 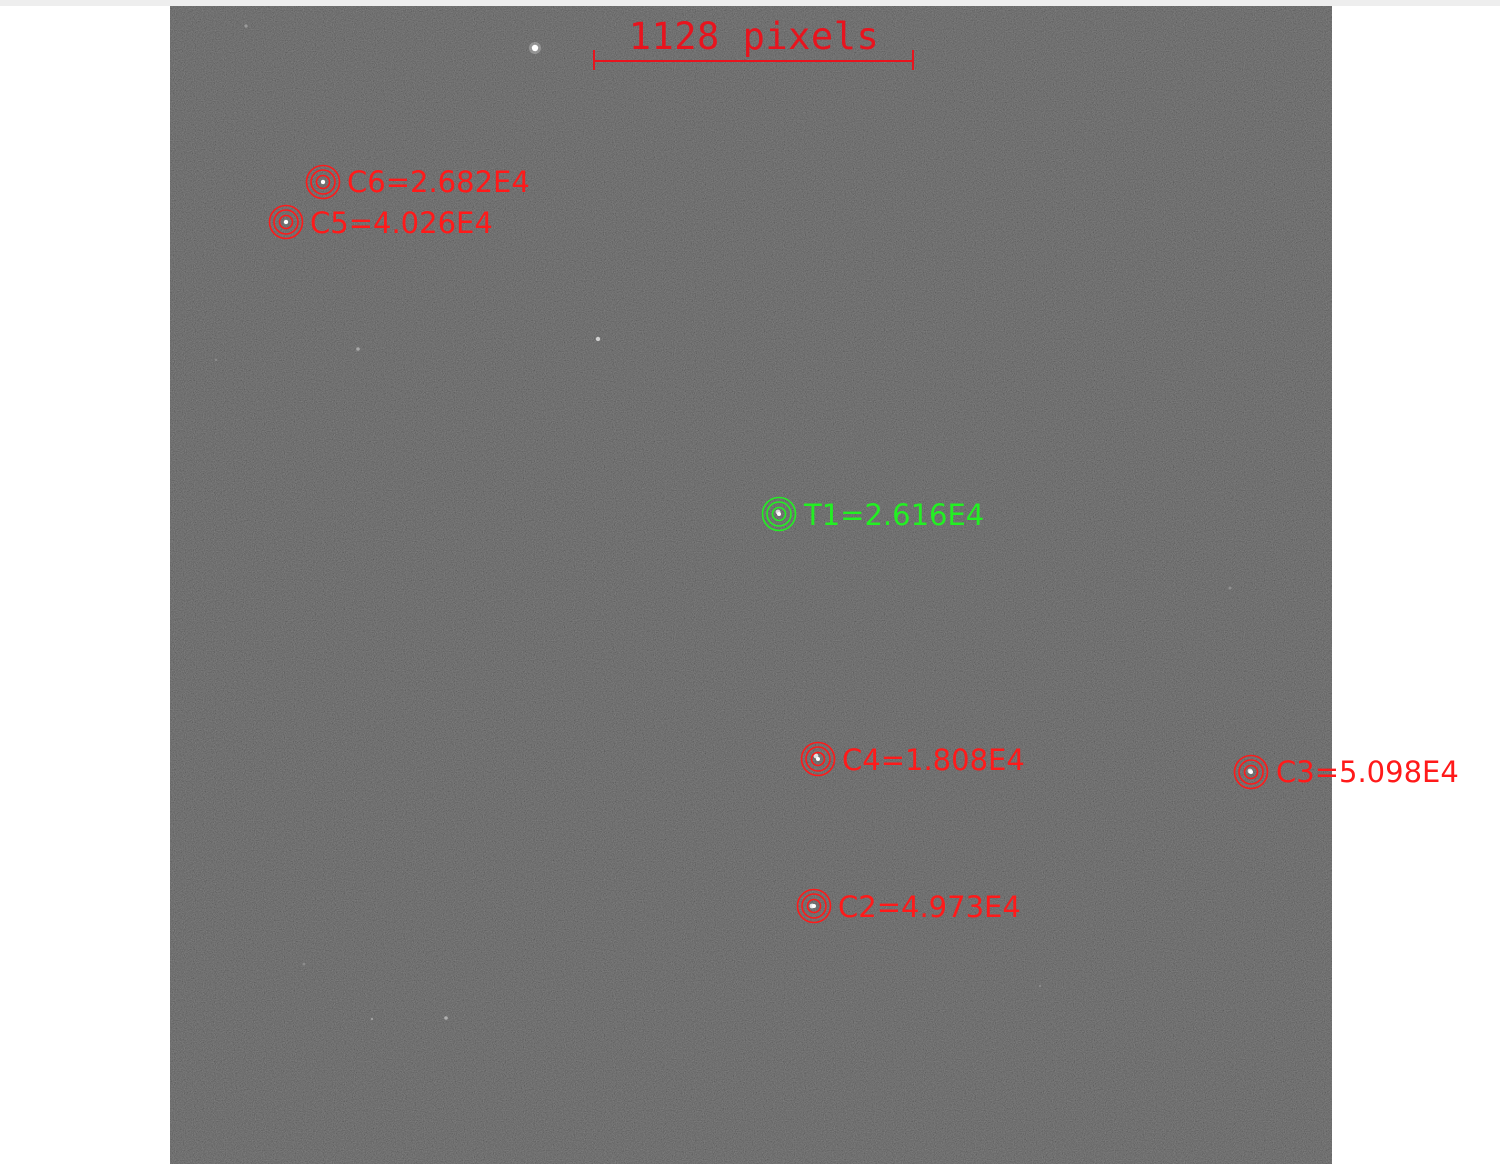 I want to click on aperture-t1, so click(x=779, y=514).